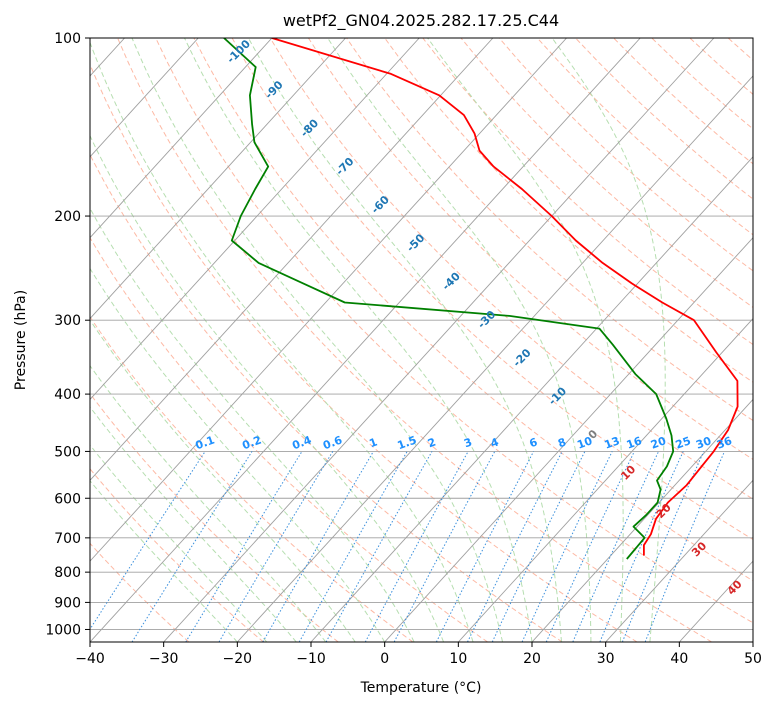  I want to click on mixing-ratio-label: 10, so click(584, 443).